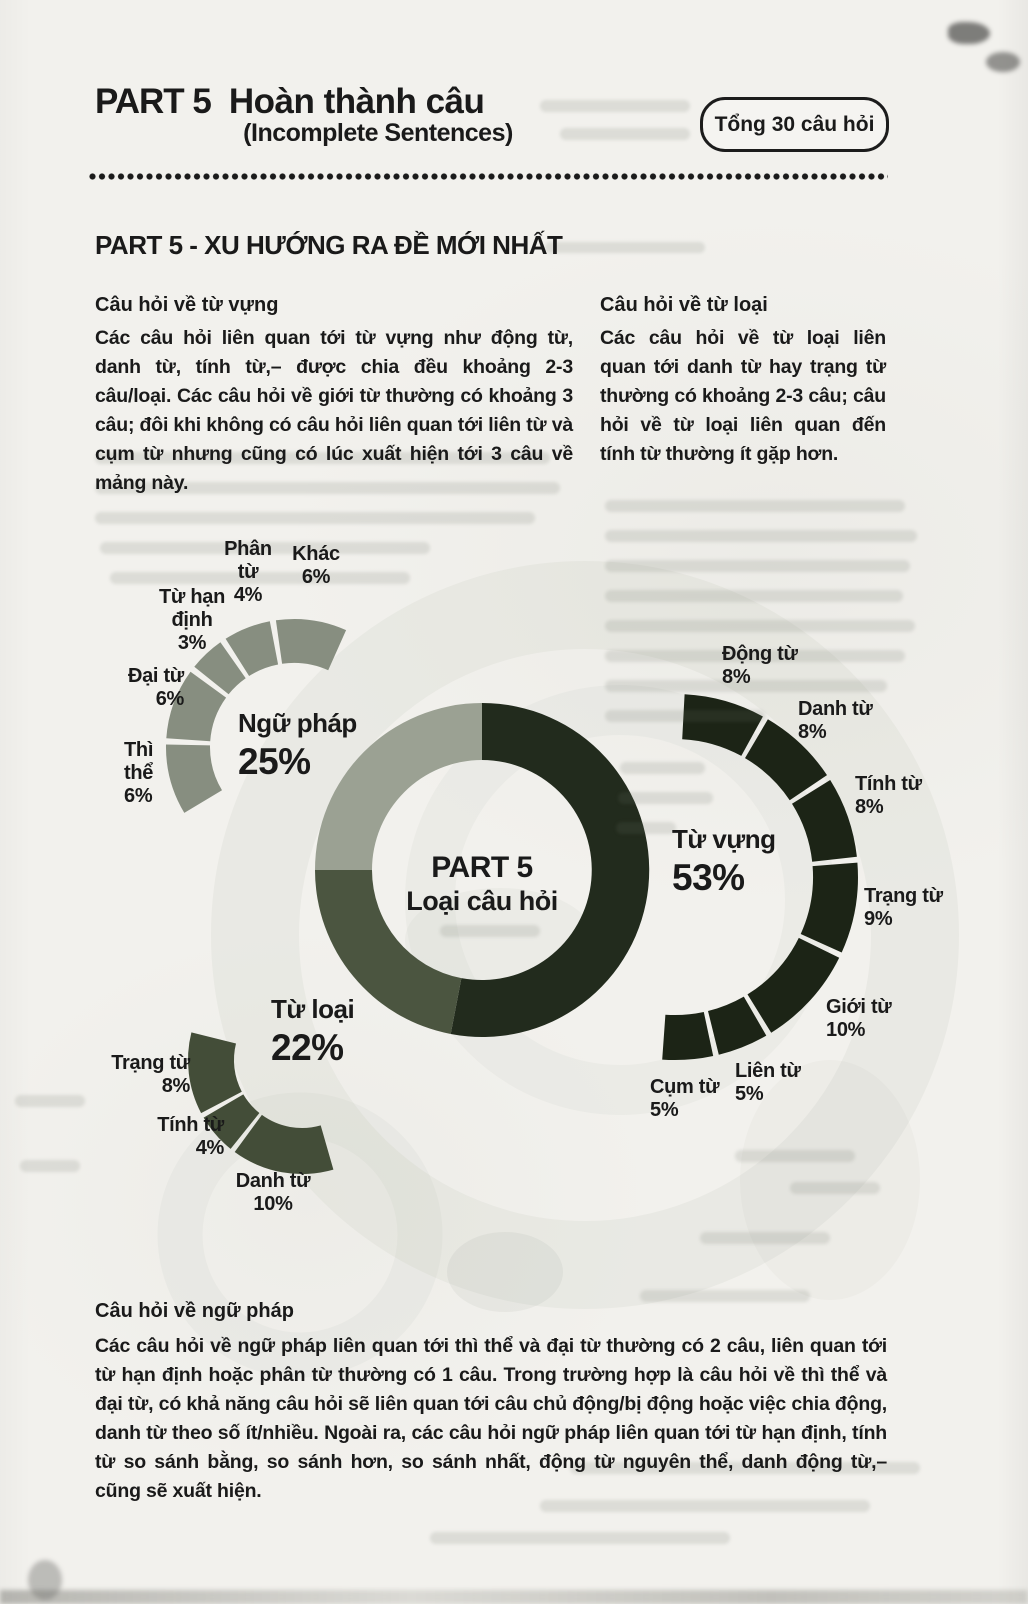 This screenshot has height=1604, width=1028. What do you see at coordinates (190, 1136) in the screenshot?
I see `segment-label-tinh-tu: Tính từ 4%` at bounding box center [190, 1136].